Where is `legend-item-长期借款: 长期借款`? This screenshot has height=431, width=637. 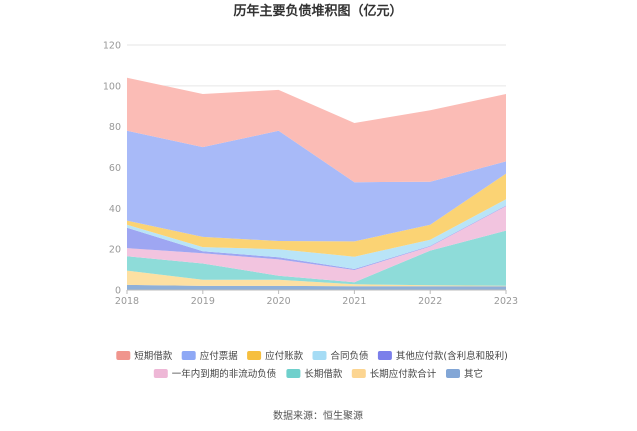 legend-item-长期借款: 长期借款 is located at coordinates (314, 374).